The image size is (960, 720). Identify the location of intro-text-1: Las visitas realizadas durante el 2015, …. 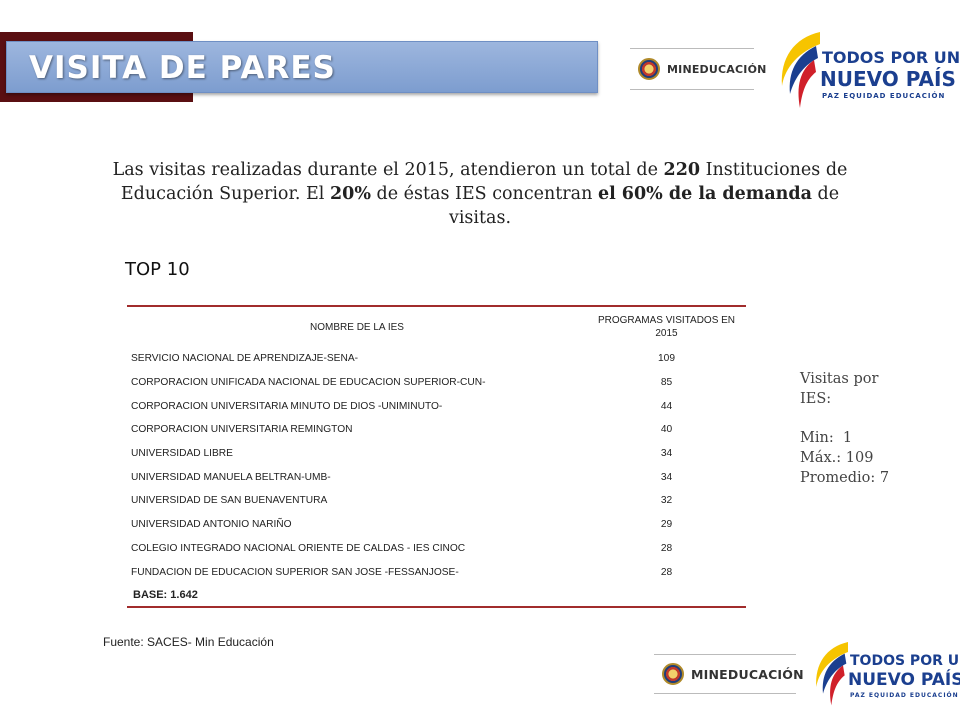
(388, 170).